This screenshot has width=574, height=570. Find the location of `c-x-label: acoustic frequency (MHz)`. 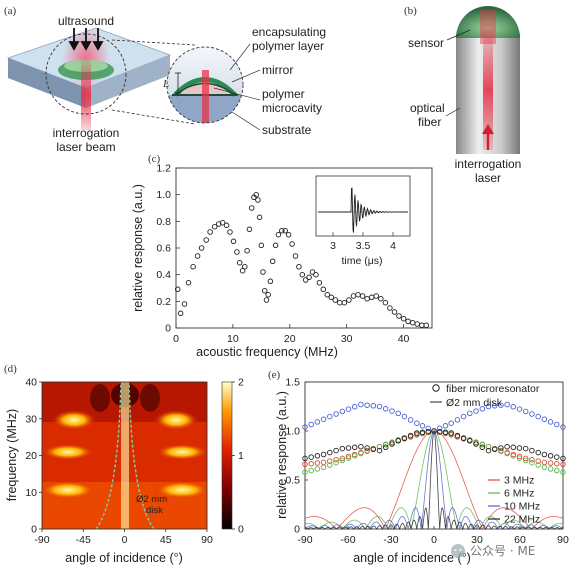

c-x-label: acoustic frequency (MHz) is located at coordinates (267, 352).